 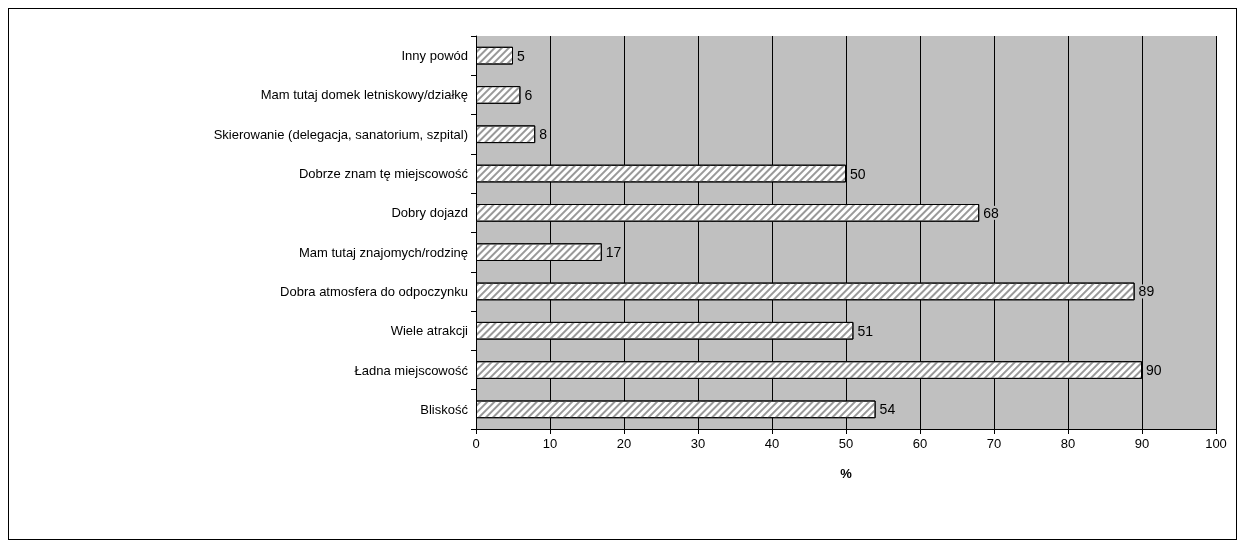 I want to click on data-label: 6, so click(x=528, y=94).